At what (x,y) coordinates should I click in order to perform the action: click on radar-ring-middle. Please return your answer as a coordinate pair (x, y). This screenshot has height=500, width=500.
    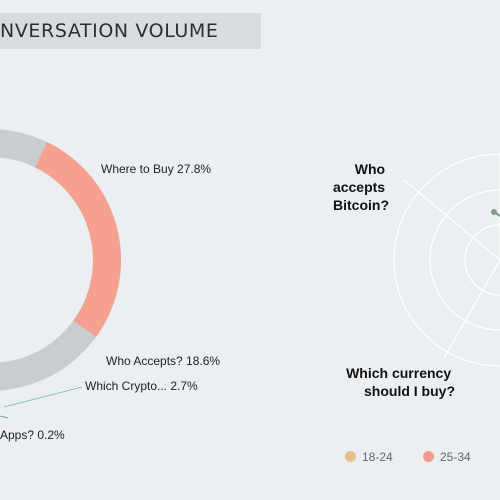
    Looking at the image, I should click on (464, 260).